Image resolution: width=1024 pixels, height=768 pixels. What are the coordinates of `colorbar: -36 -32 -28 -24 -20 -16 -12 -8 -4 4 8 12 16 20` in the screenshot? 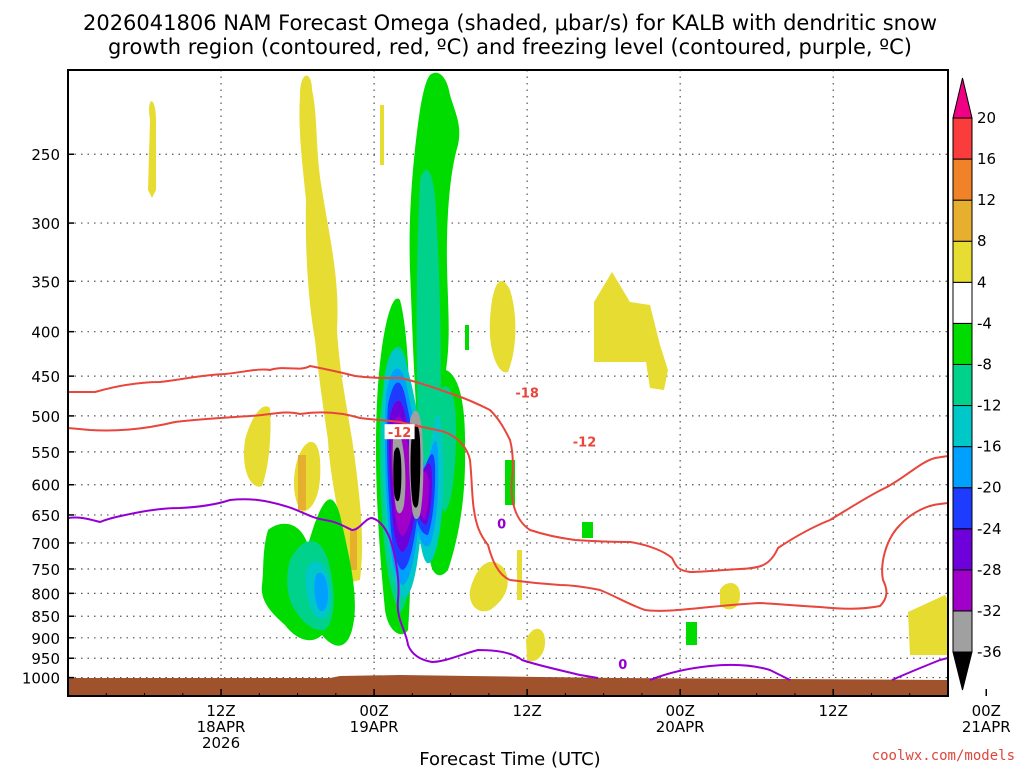 It's located at (977, 384).